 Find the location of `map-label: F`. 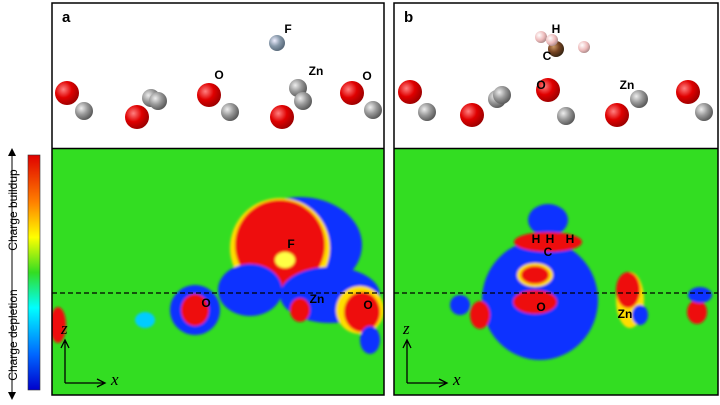

map-label: F is located at coordinates (290, 244).